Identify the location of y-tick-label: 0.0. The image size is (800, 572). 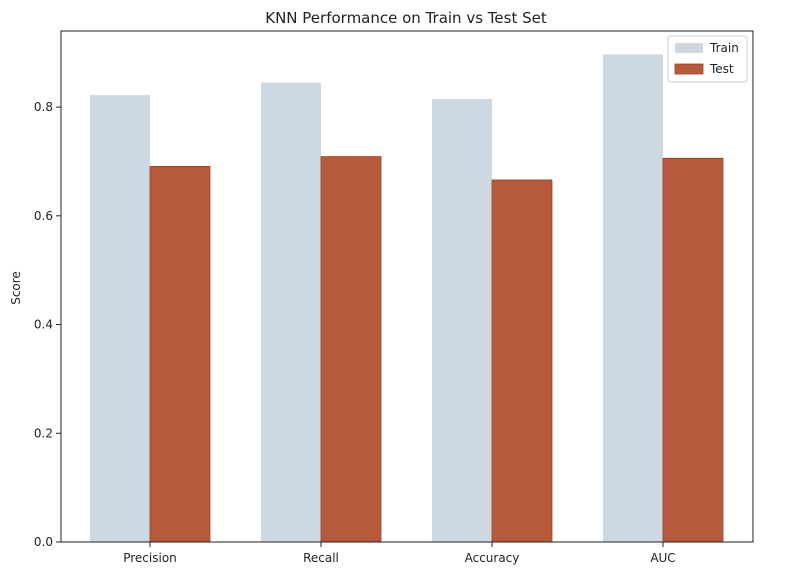
(43, 542).